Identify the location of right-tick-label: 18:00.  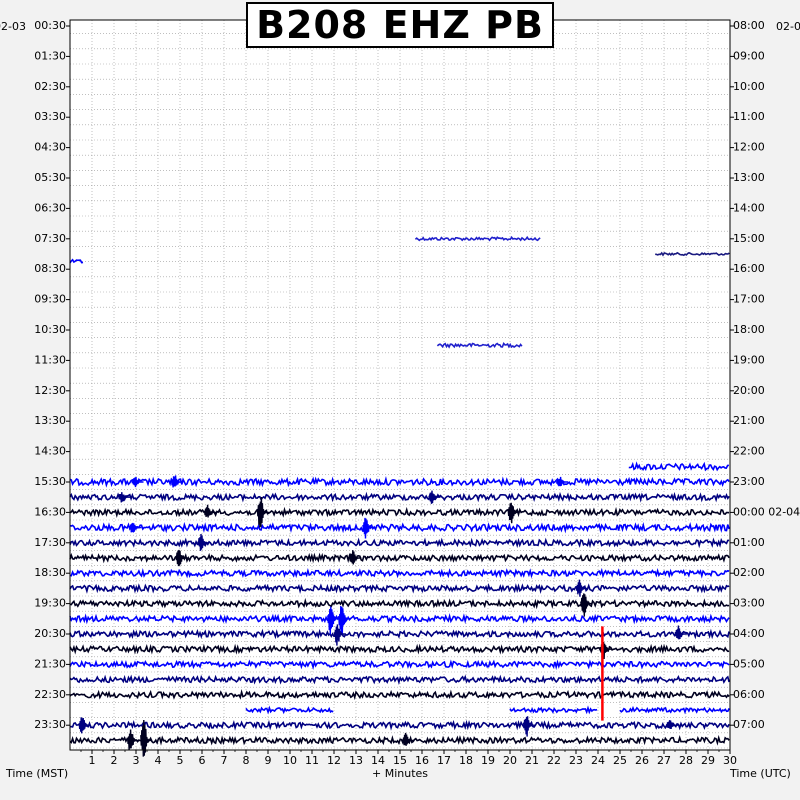
(749, 329).